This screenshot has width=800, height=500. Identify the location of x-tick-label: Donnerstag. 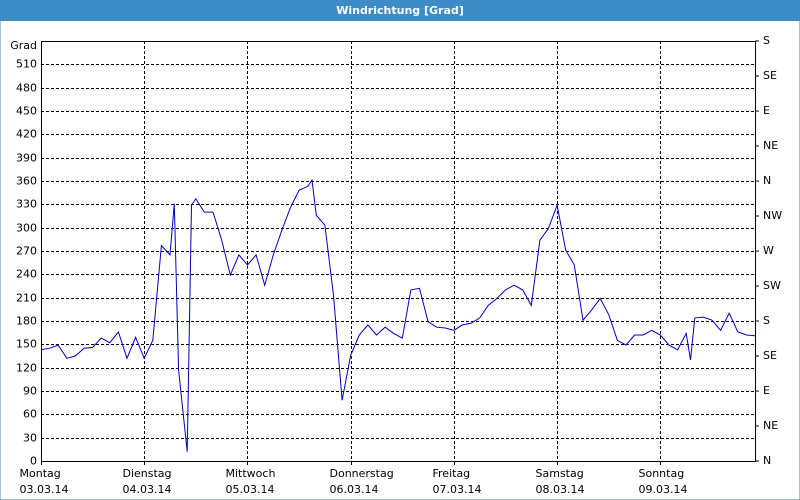
(362, 473).